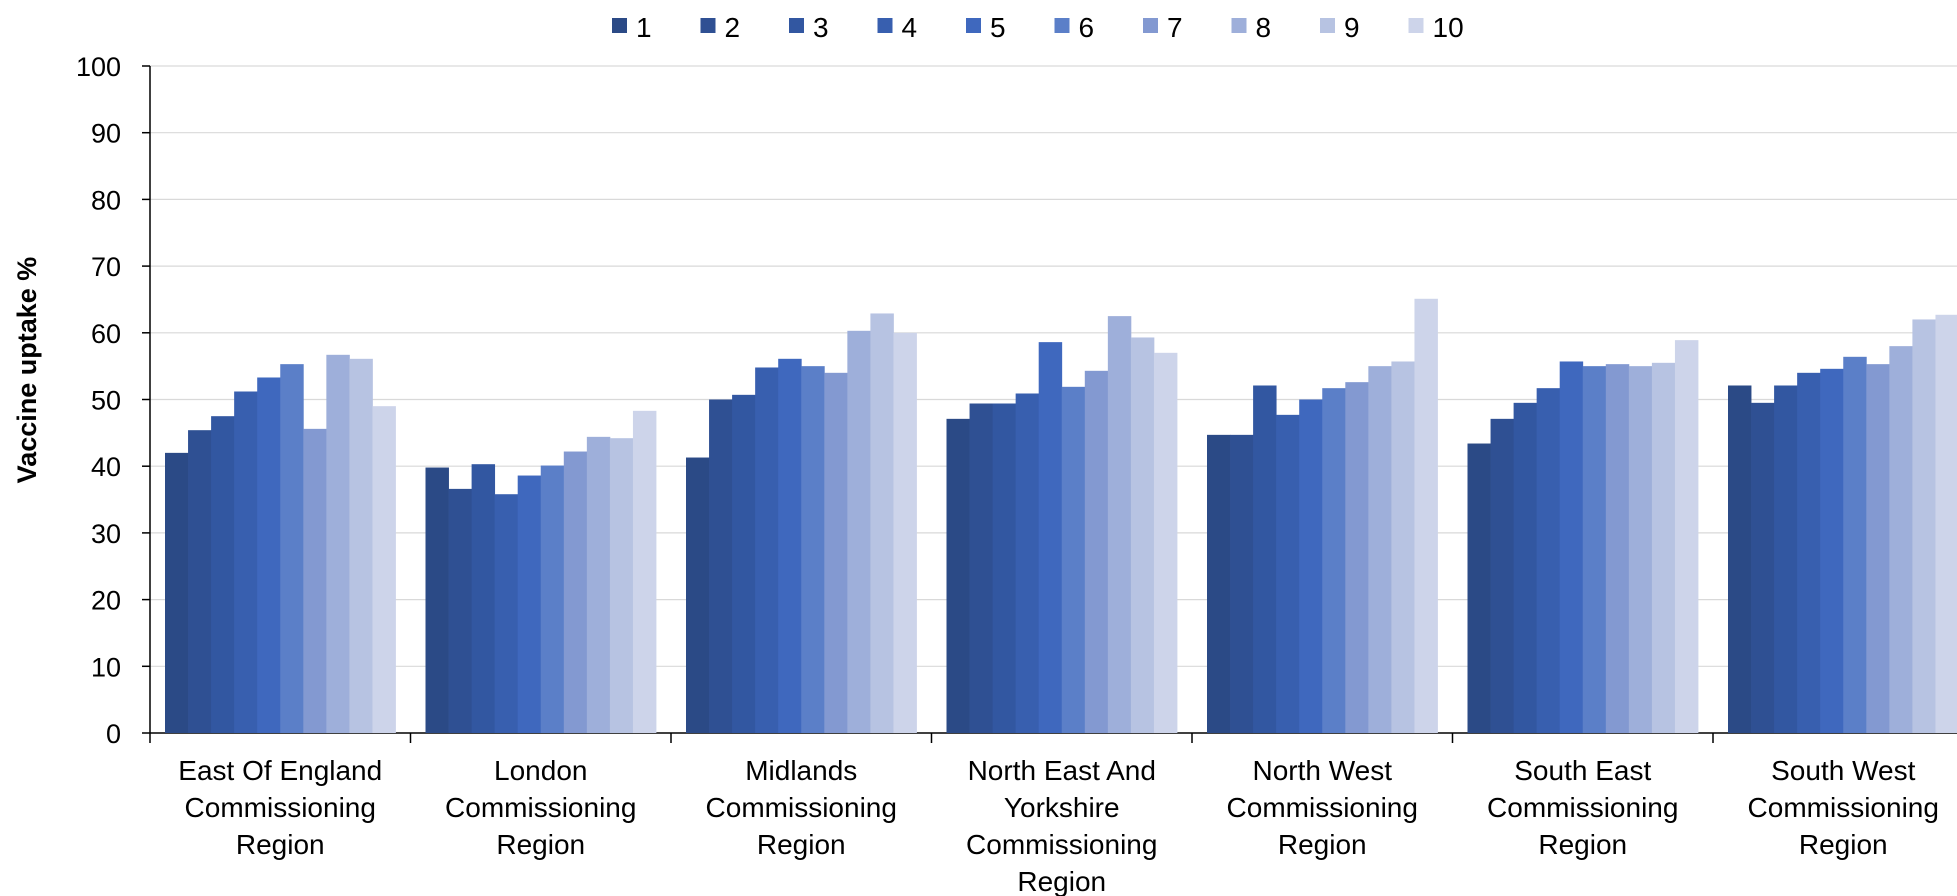 The width and height of the screenshot is (1957, 896). I want to click on legend-label-1: 1, so click(644, 27).